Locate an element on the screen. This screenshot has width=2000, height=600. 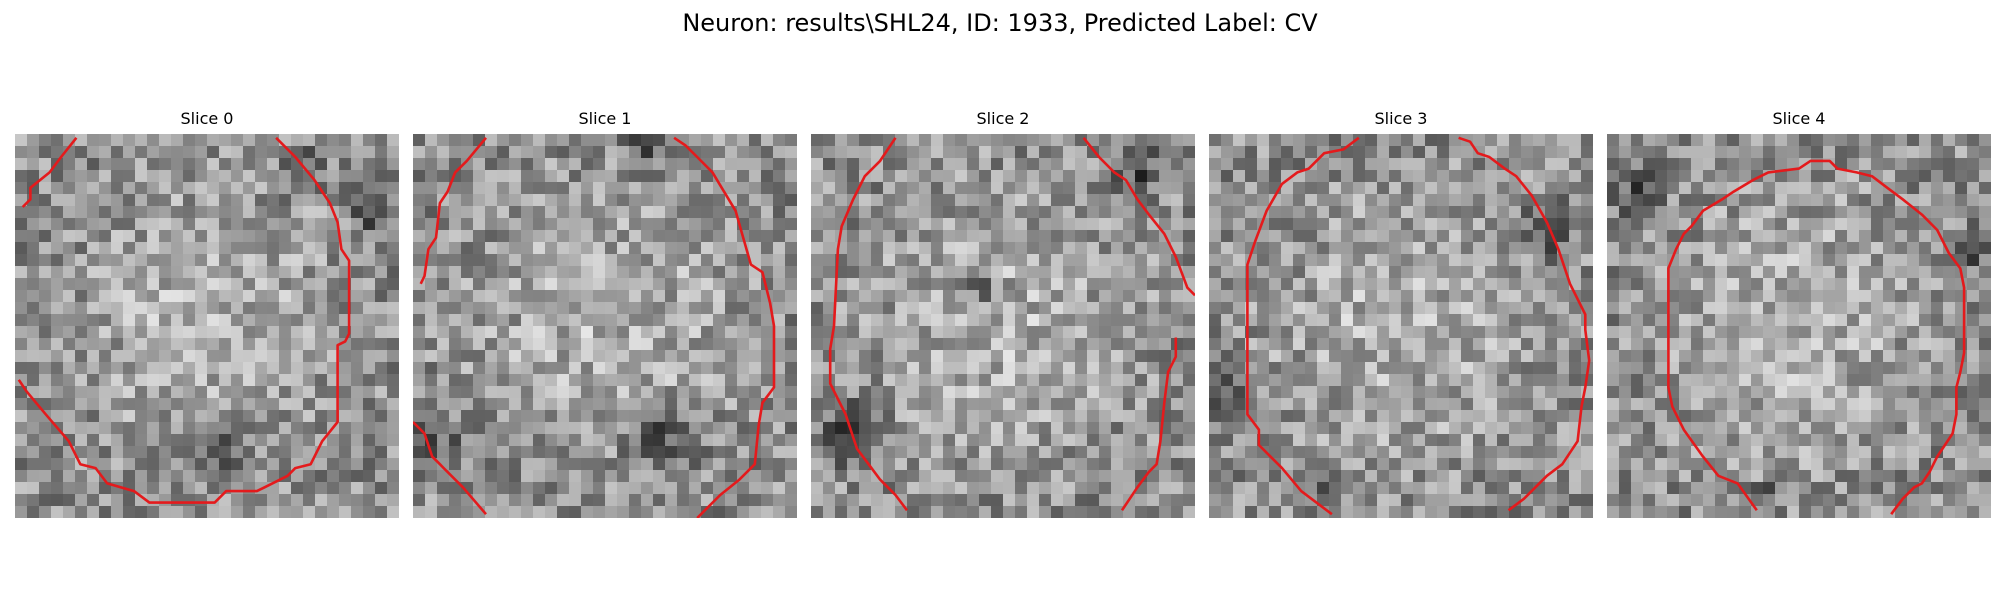
slice-panel-4: Slice 4 is located at coordinates (1799, 315).